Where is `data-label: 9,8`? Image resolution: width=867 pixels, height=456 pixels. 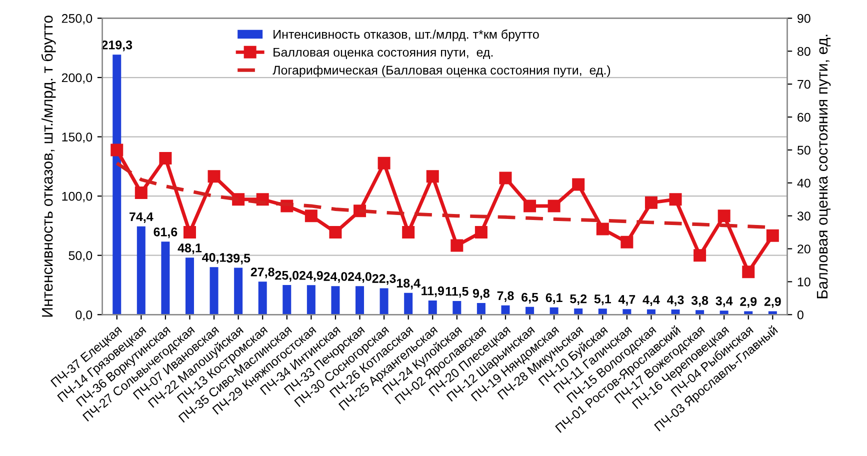 data-label: 9,8 is located at coordinates (481, 294).